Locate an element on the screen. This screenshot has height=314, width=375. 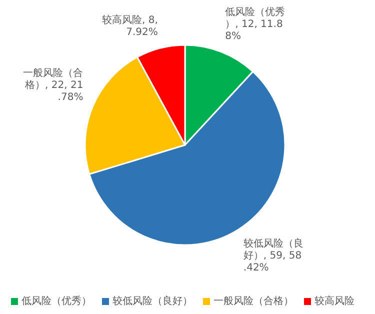
data-label: 一般风险（合格）, 22, 21.78% is located at coordinates (53, 84).